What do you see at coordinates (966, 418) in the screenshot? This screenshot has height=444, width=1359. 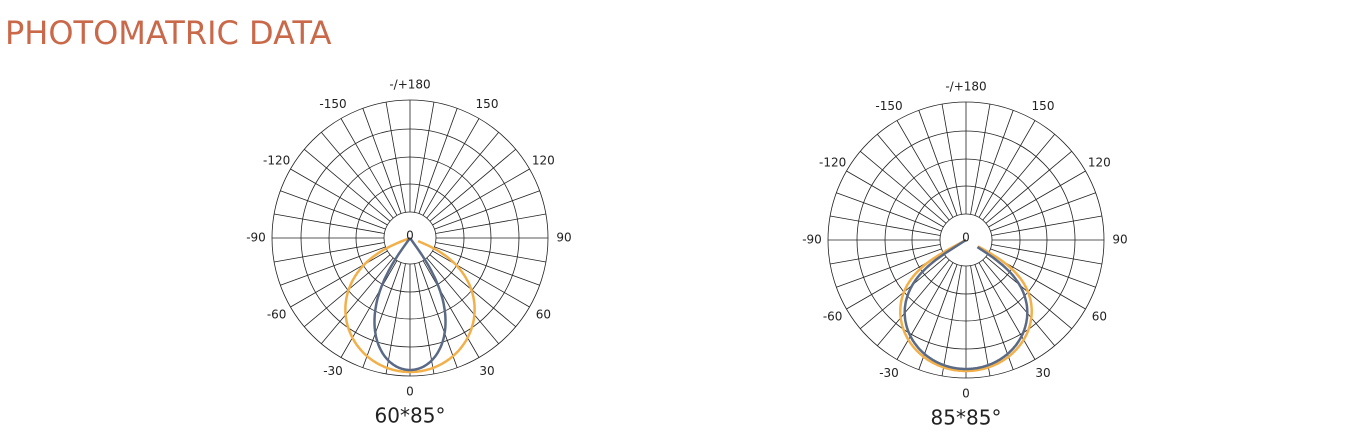 I see `caption: 85*85°` at bounding box center [966, 418].